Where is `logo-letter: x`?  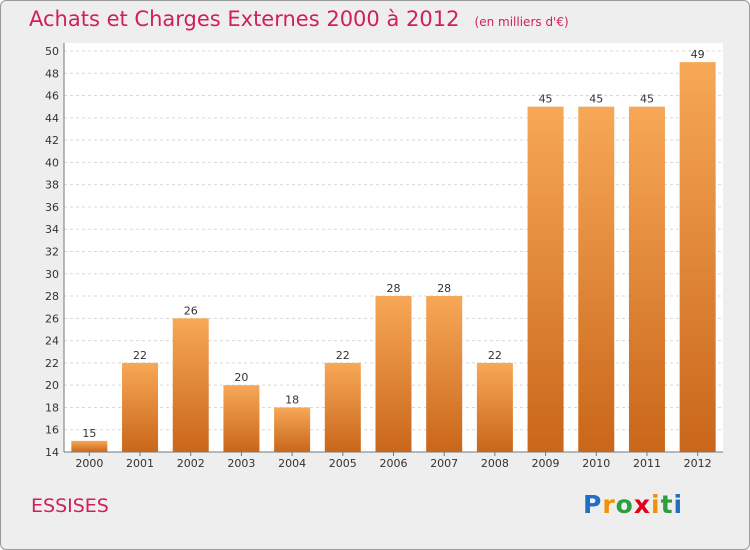
logo-letter: x is located at coordinates (642, 504).